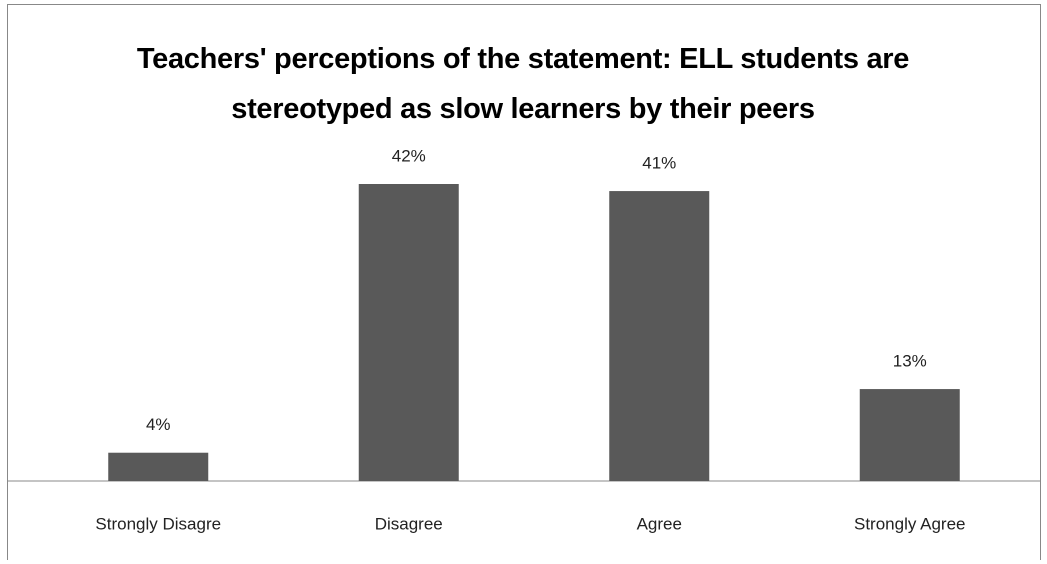 This screenshot has height=564, width=1047. I want to click on x-tick-label: Disagree, so click(409, 523).